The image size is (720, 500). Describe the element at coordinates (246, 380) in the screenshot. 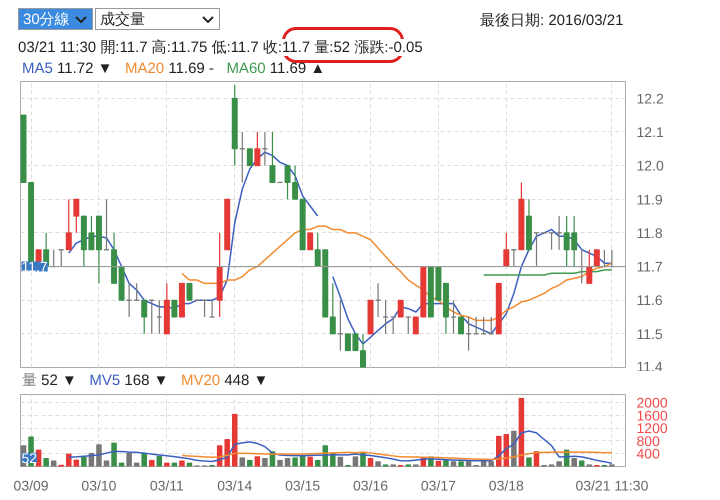

I see `text: 448 ▼` at that location.